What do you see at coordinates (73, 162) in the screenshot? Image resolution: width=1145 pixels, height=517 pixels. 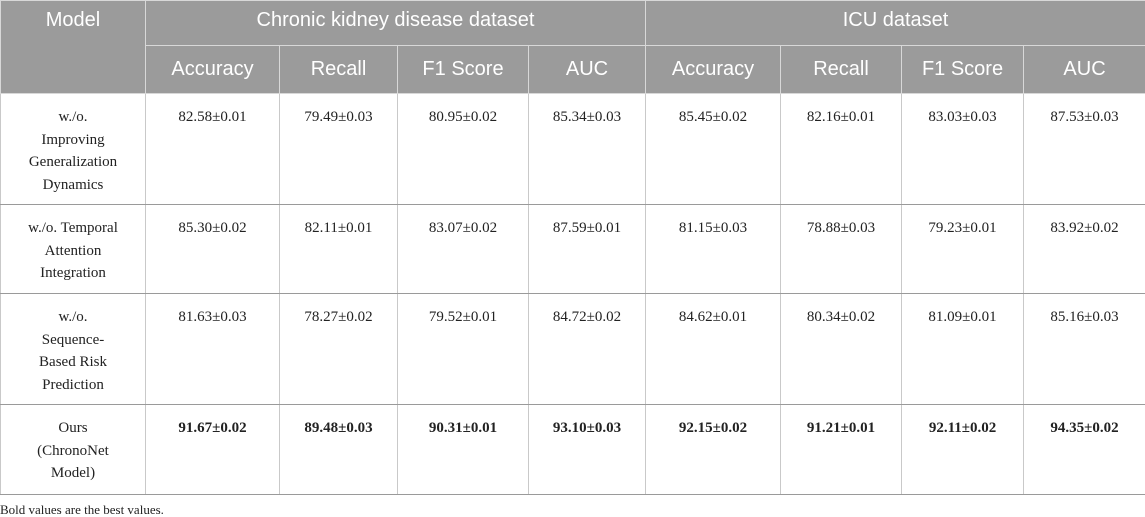 I see `model-name-line: Generalization` at bounding box center [73, 162].